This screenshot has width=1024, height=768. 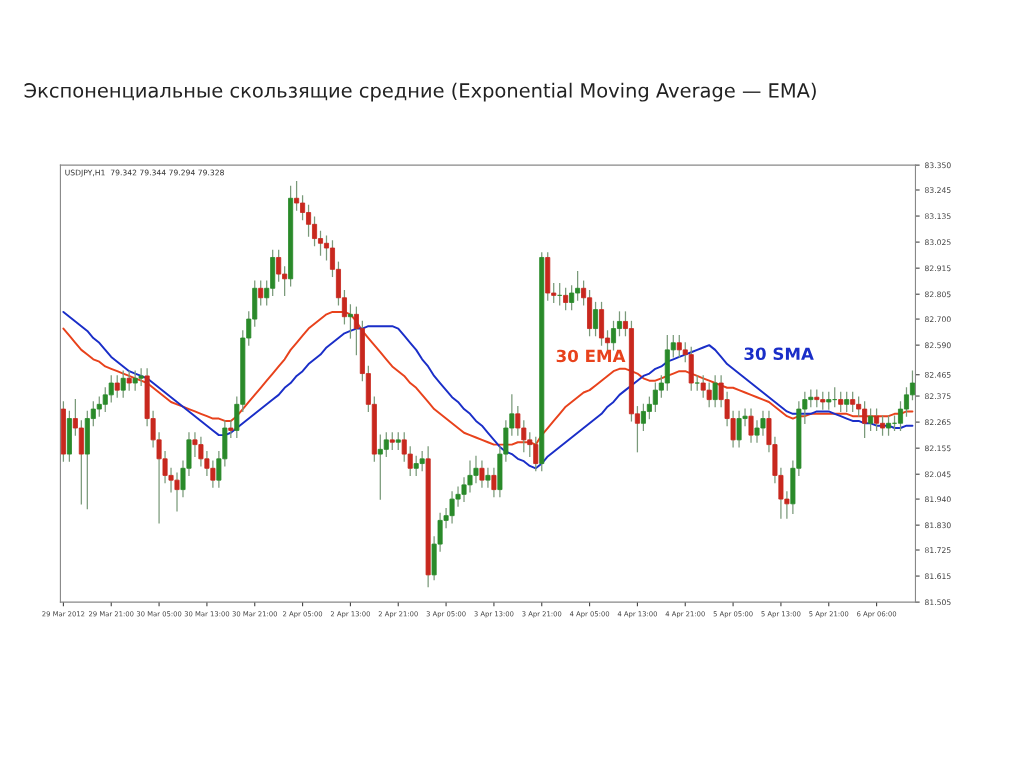 What do you see at coordinates (591, 356) in the screenshot?
I see `series-label: 30 EMA` at bounding box center [591, 356].